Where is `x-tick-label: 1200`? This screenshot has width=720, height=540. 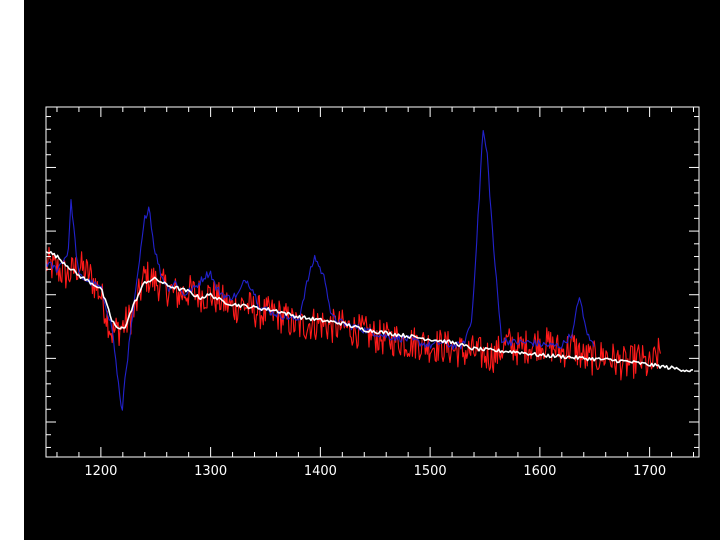
x-tick-label: 1200 is located at coordinates (100, 471).